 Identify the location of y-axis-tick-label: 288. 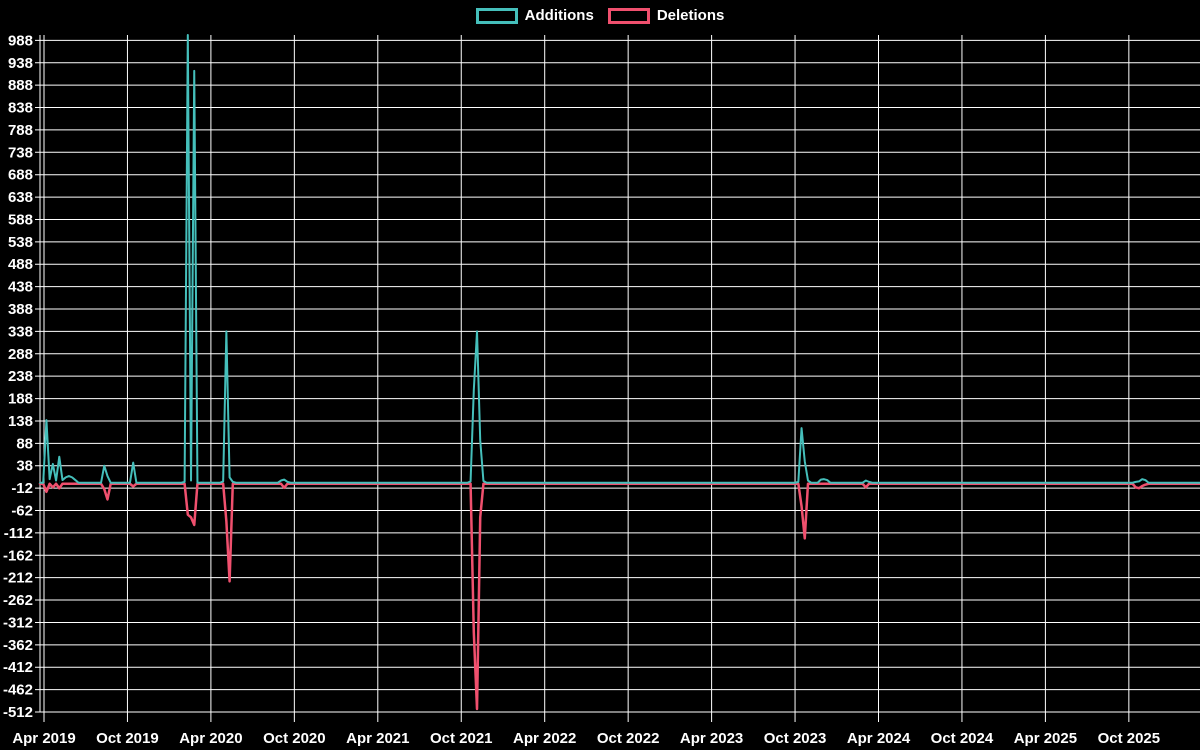
(20, 354).